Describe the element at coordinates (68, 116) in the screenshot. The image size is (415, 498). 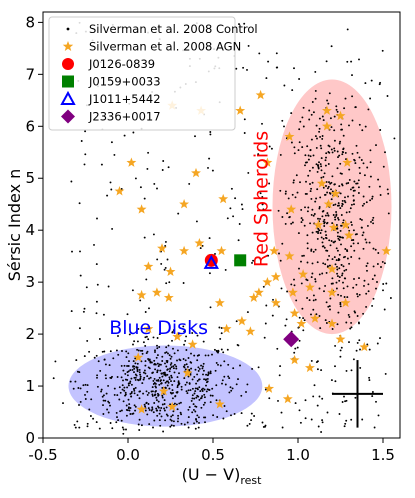
I see `legend-marker-diamond` at that location.